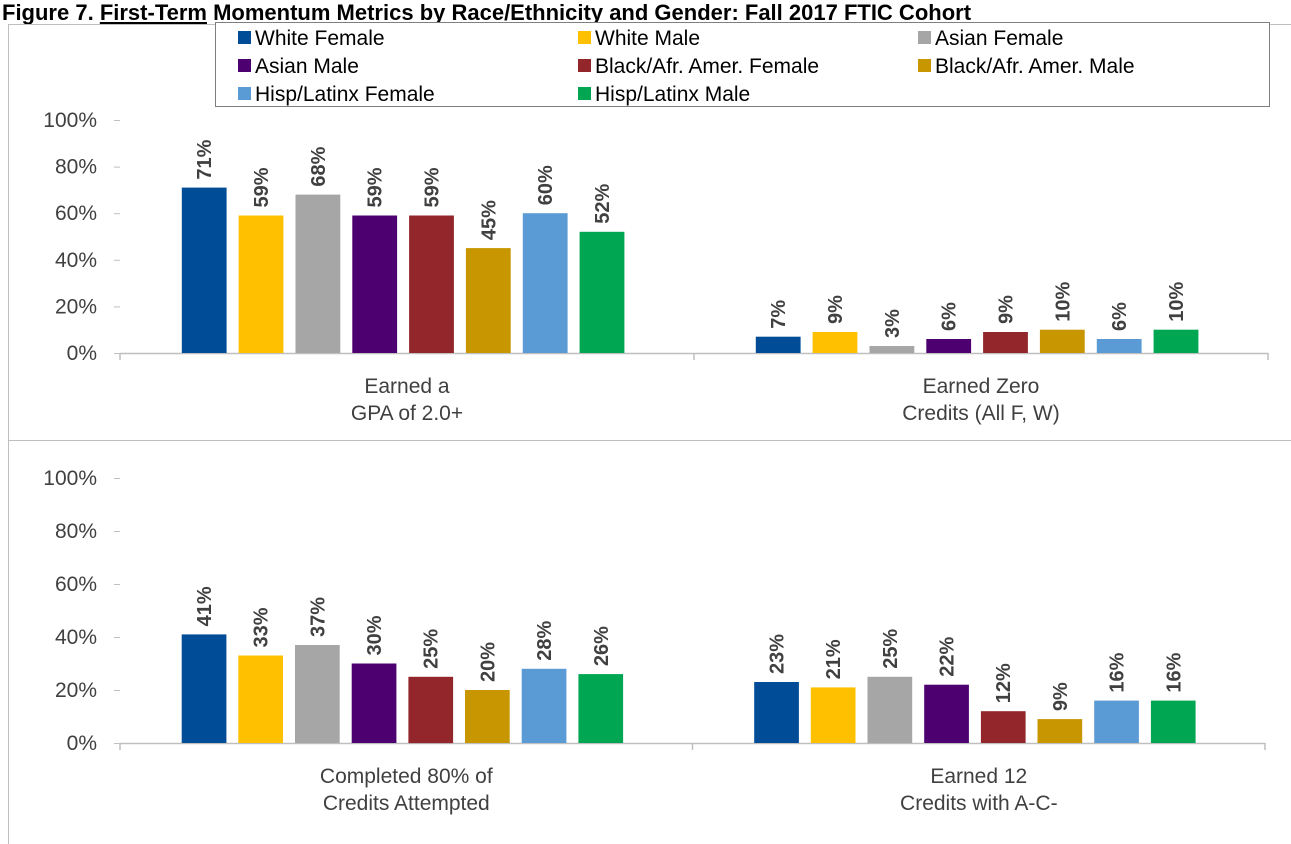  Describe the element at coordinates (893, 323) in the screenshot. I see `data-label: 3%` at that location.